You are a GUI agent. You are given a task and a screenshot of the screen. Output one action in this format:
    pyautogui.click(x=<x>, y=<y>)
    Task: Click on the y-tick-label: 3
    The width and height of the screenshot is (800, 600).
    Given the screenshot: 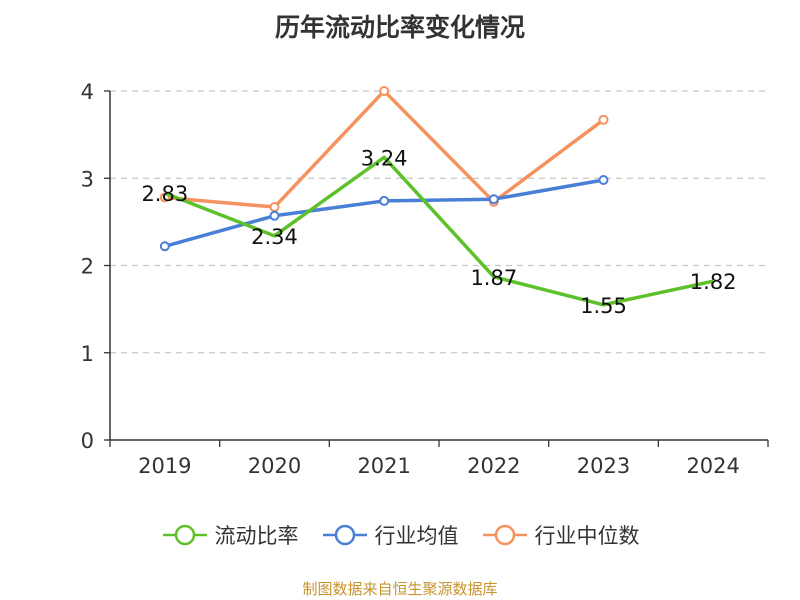 What is the action you would take?
    pyautogui.click(x=87, y=179)
    